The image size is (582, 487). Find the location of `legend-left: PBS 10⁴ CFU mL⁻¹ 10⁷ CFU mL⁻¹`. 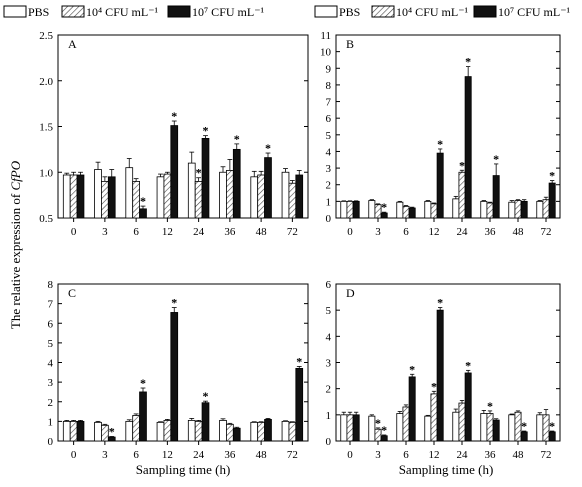

legend-left: PBS 10⁴ CFU mL⁻¹ 10⁷ CFU mL⁻¹ is located at coordinates (134, 12).